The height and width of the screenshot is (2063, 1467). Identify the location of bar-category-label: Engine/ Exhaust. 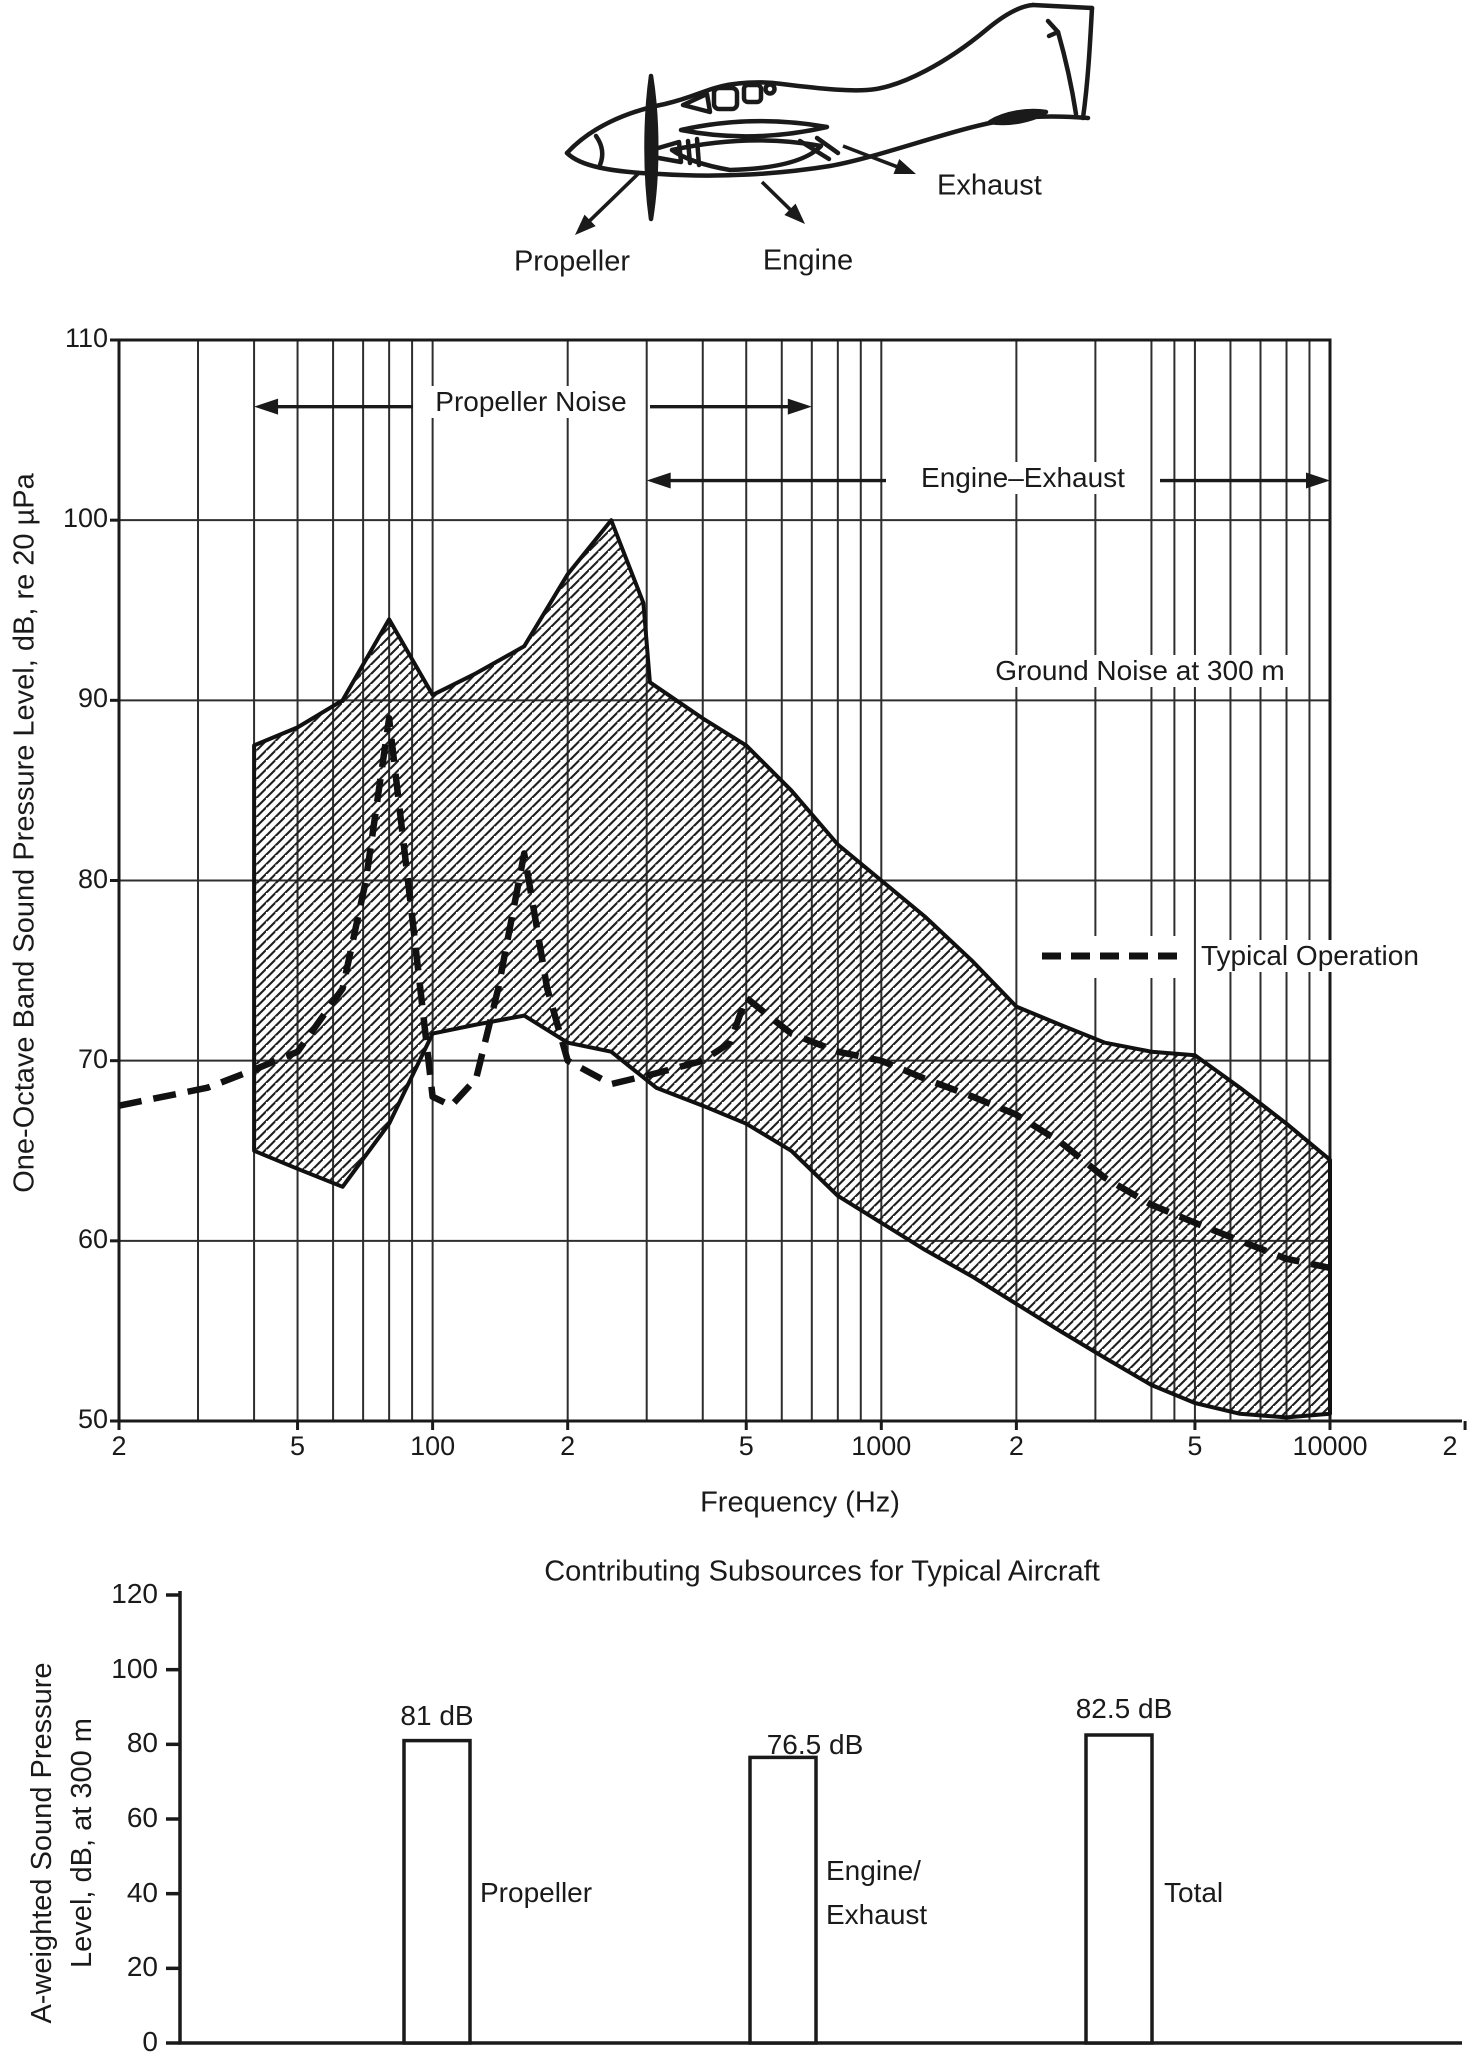
(877, 1892).